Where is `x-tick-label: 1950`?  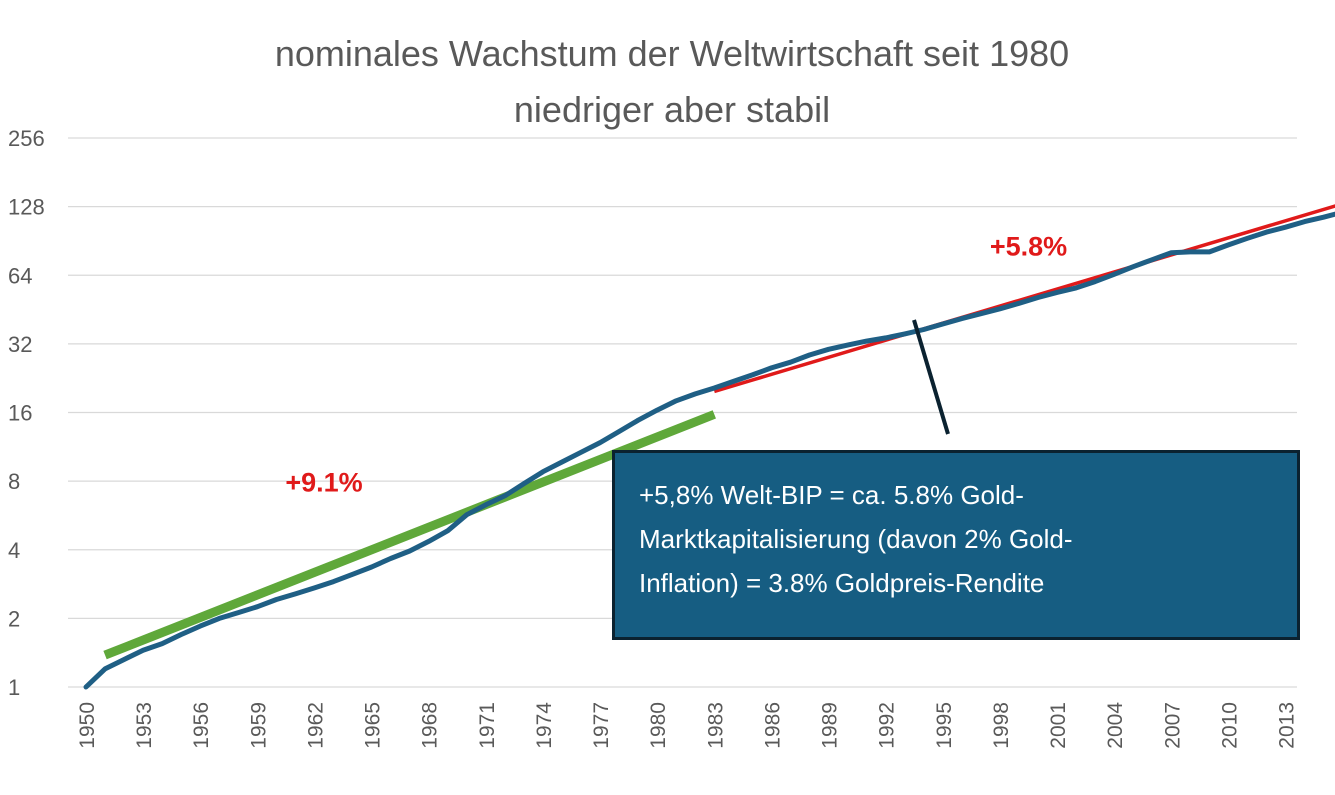 x-tick-label: 1950 is located at coordinates (87, 725).